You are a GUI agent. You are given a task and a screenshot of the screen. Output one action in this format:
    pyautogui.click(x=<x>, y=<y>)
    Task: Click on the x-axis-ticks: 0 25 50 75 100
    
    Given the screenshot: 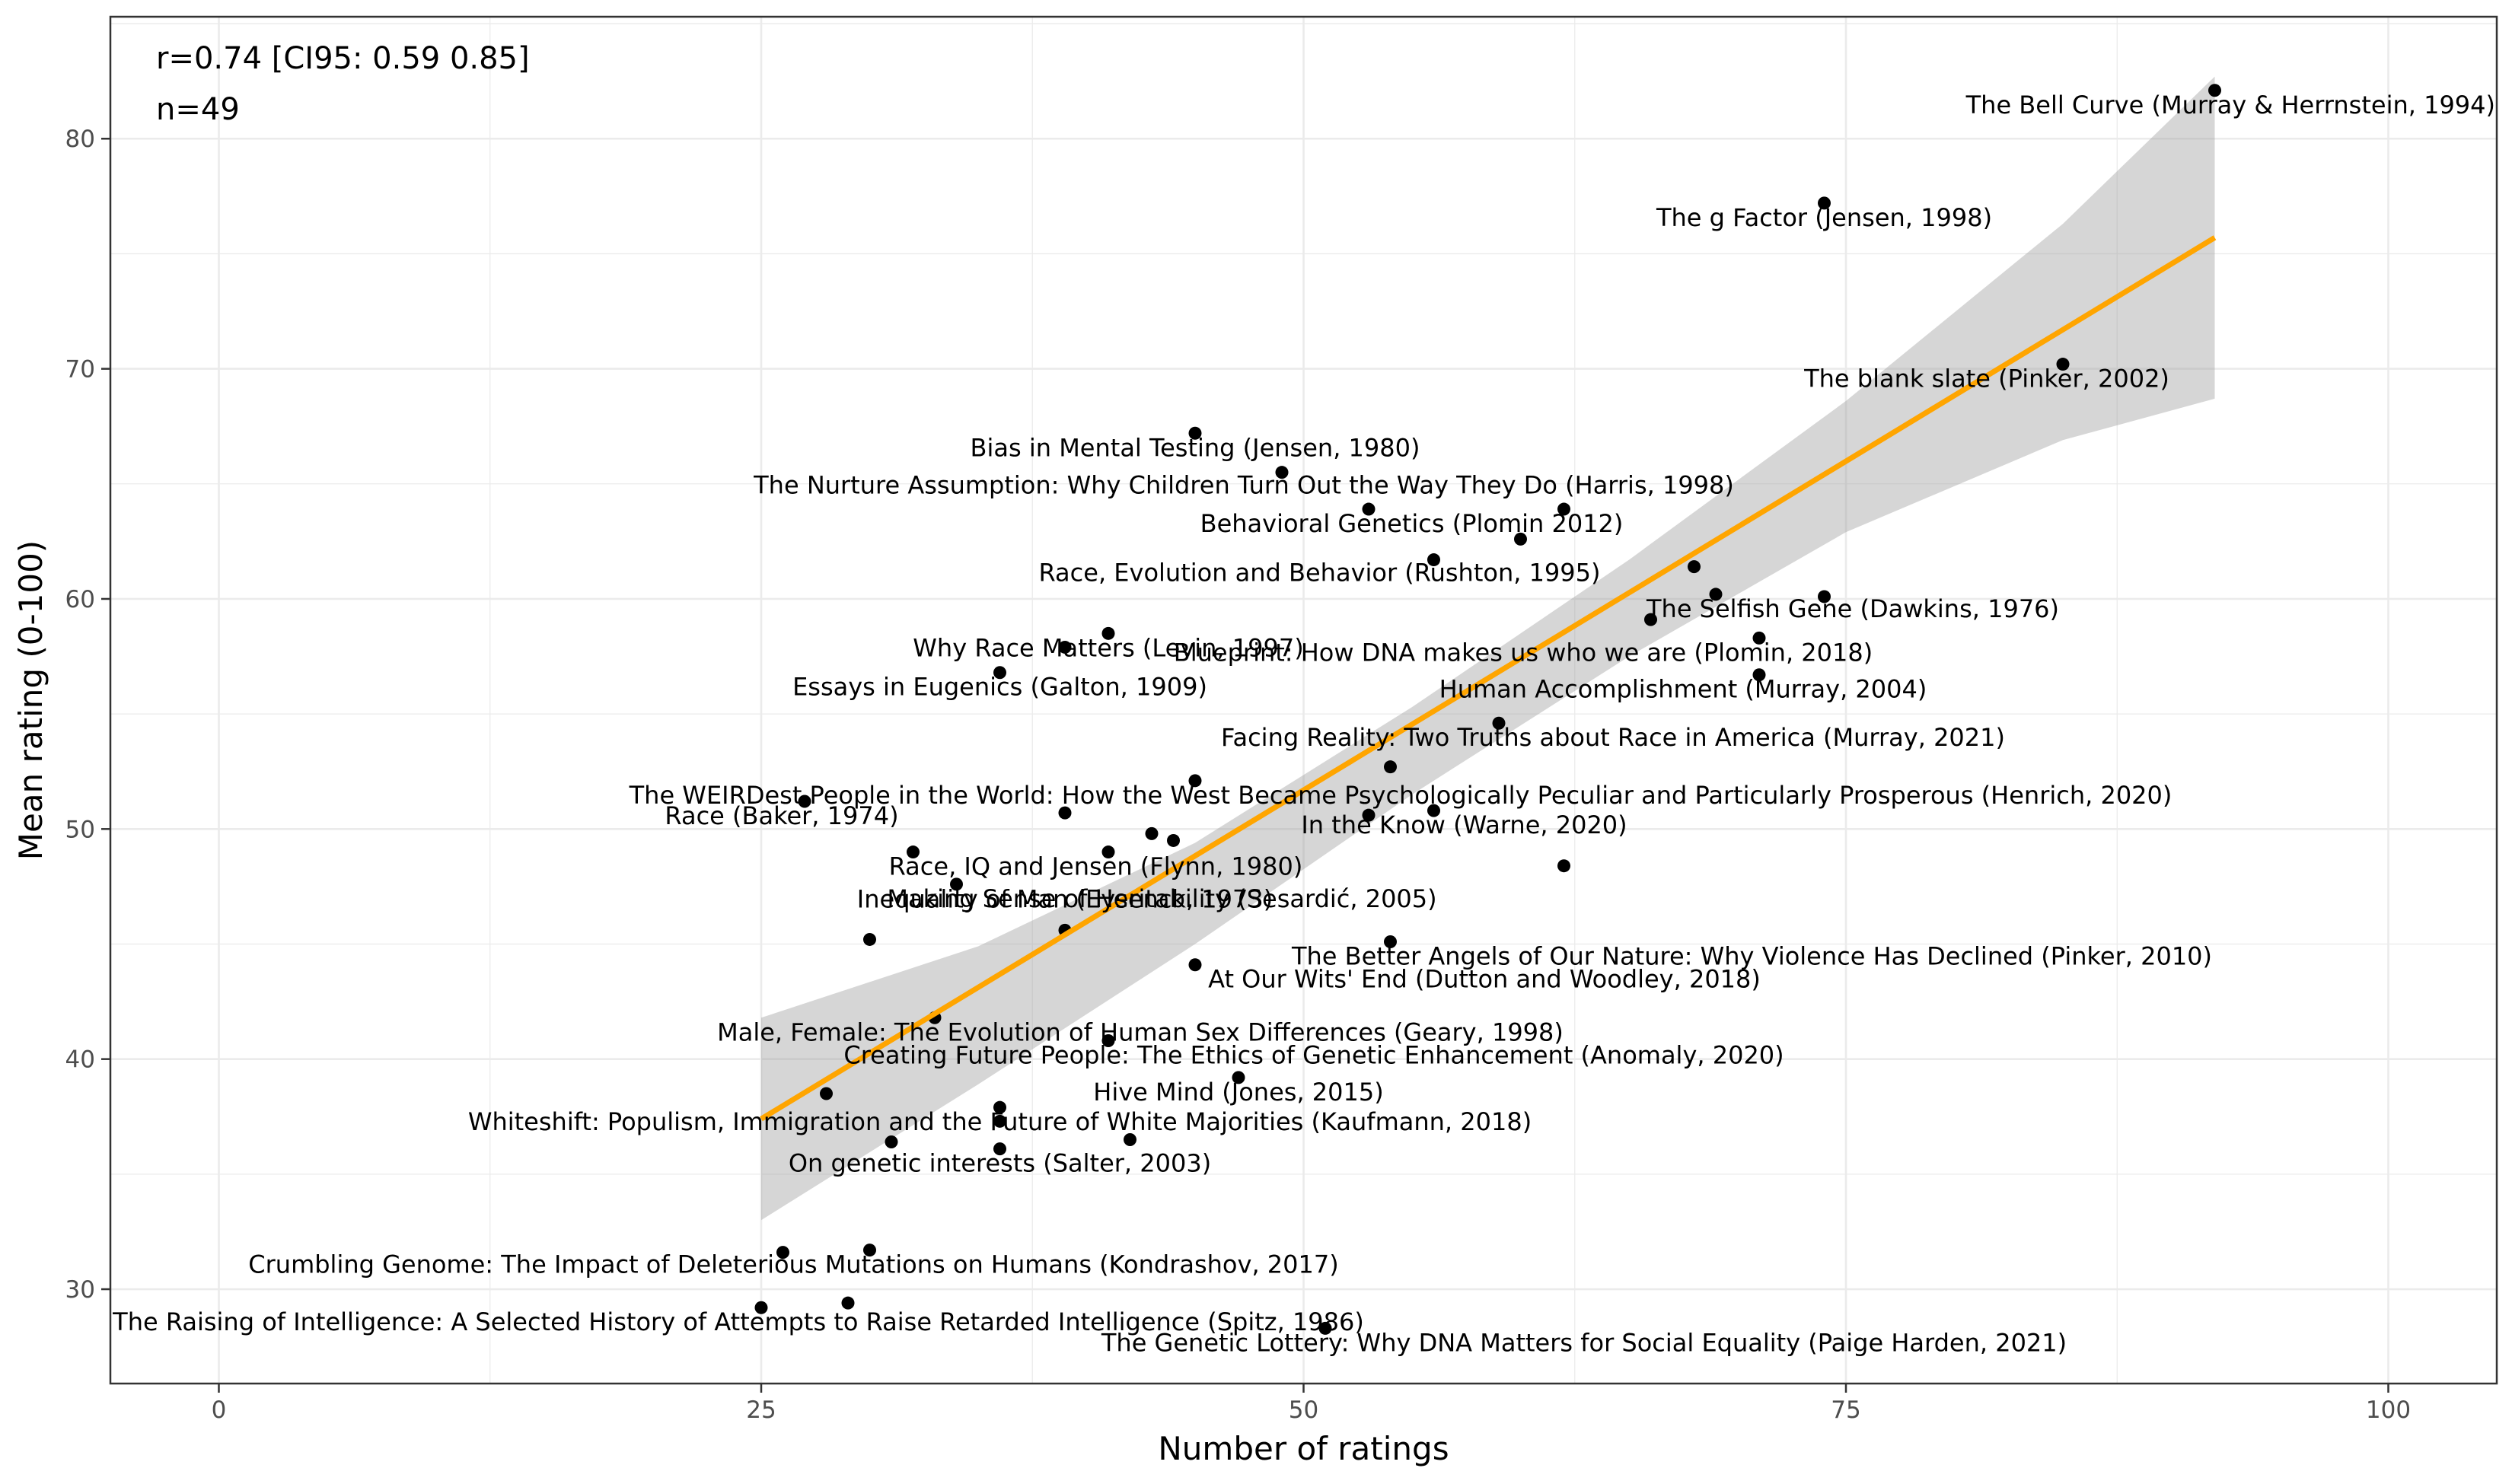 What is the action you would take?
    pyautogui.click(x=1311, y=1404)
    